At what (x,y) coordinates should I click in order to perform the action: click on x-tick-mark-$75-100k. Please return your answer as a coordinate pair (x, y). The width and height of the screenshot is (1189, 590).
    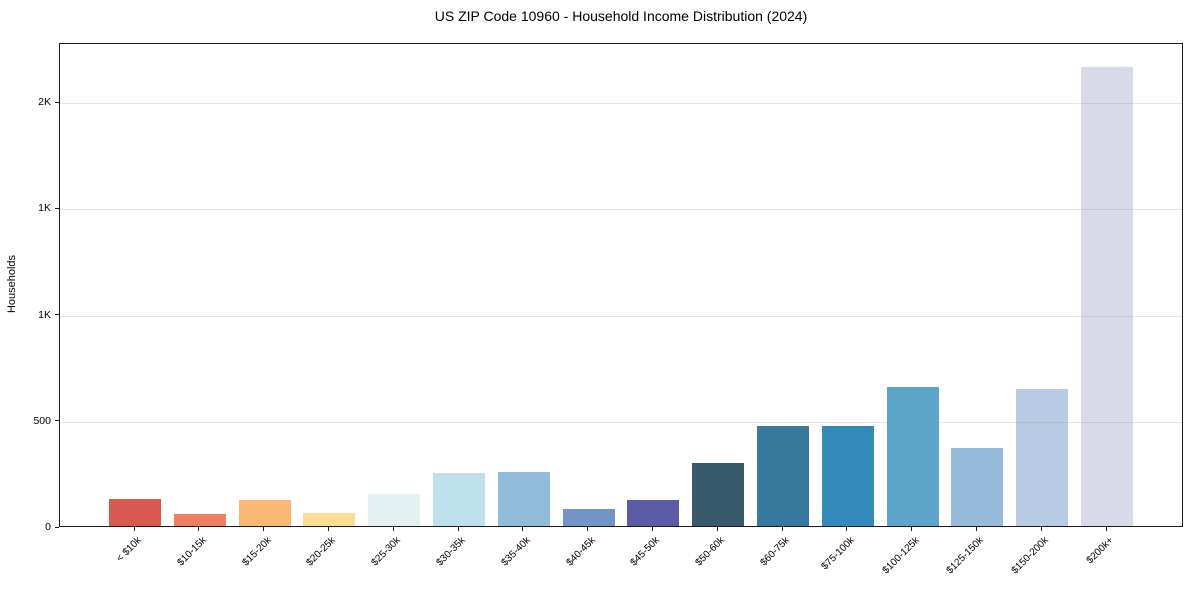
    Looking at the image, I should click on (847, 529).